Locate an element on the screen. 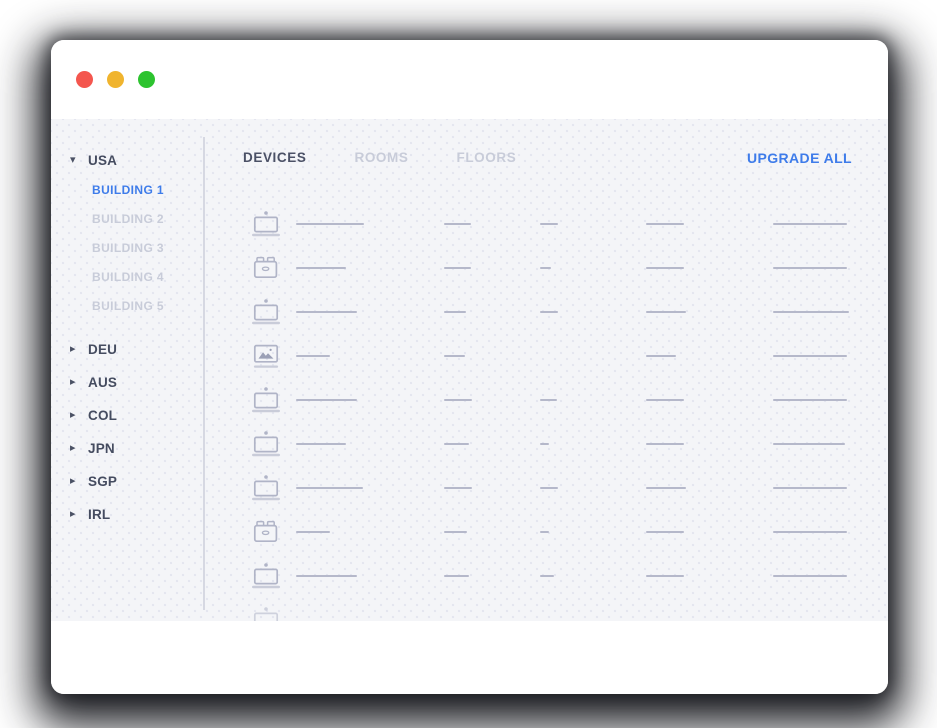 The height and width of the screenshot is (728, 937). tab-floors: FLOORS is located at coordinates (486, 157).